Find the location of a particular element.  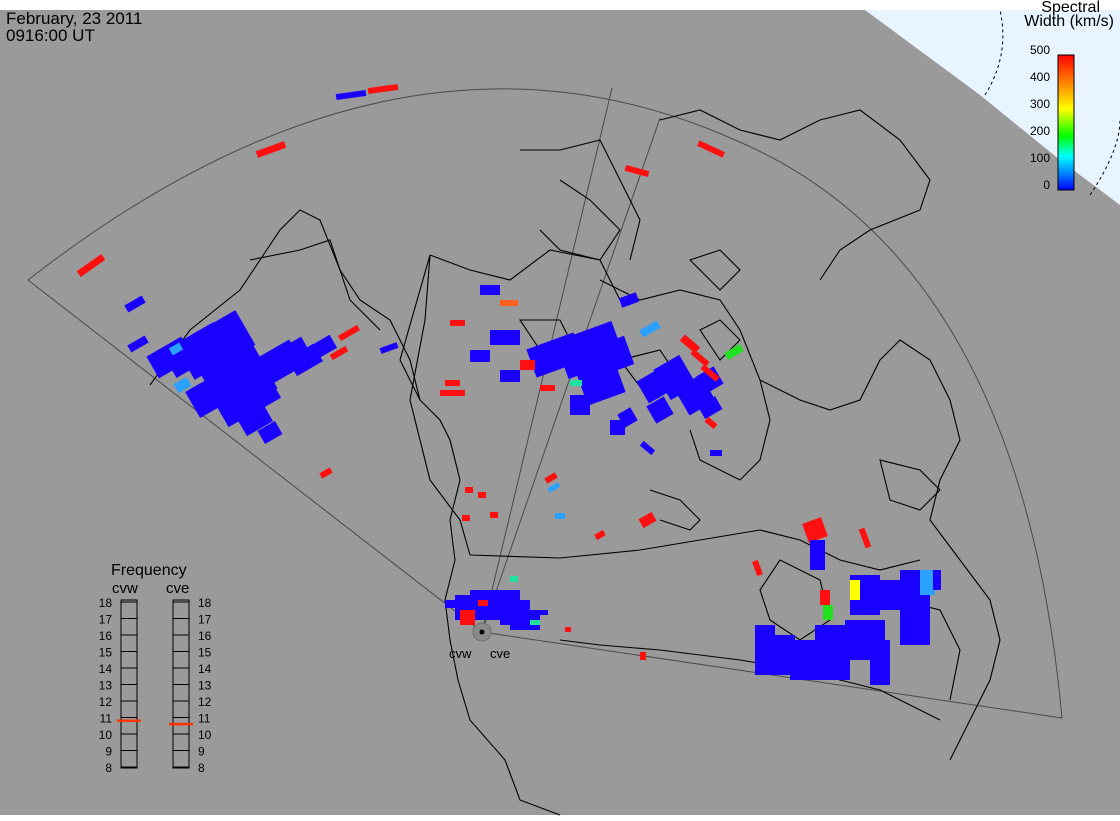

frequency-tick-label-right: 9 is located at coordinates (201, 752).